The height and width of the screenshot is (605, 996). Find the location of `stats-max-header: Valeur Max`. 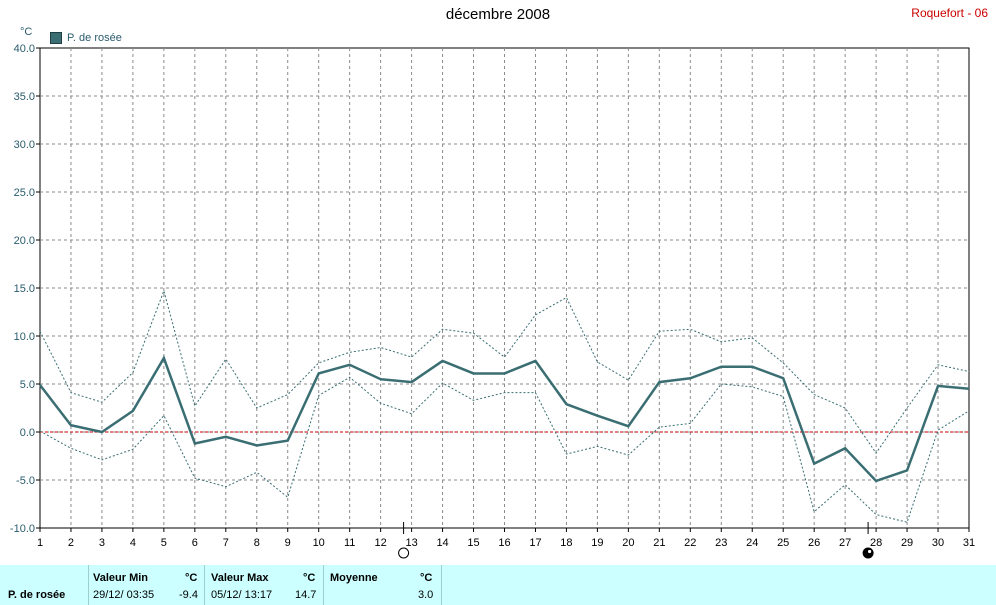

stats-max-header: Valeur Max is located at coordinates (240, 578).